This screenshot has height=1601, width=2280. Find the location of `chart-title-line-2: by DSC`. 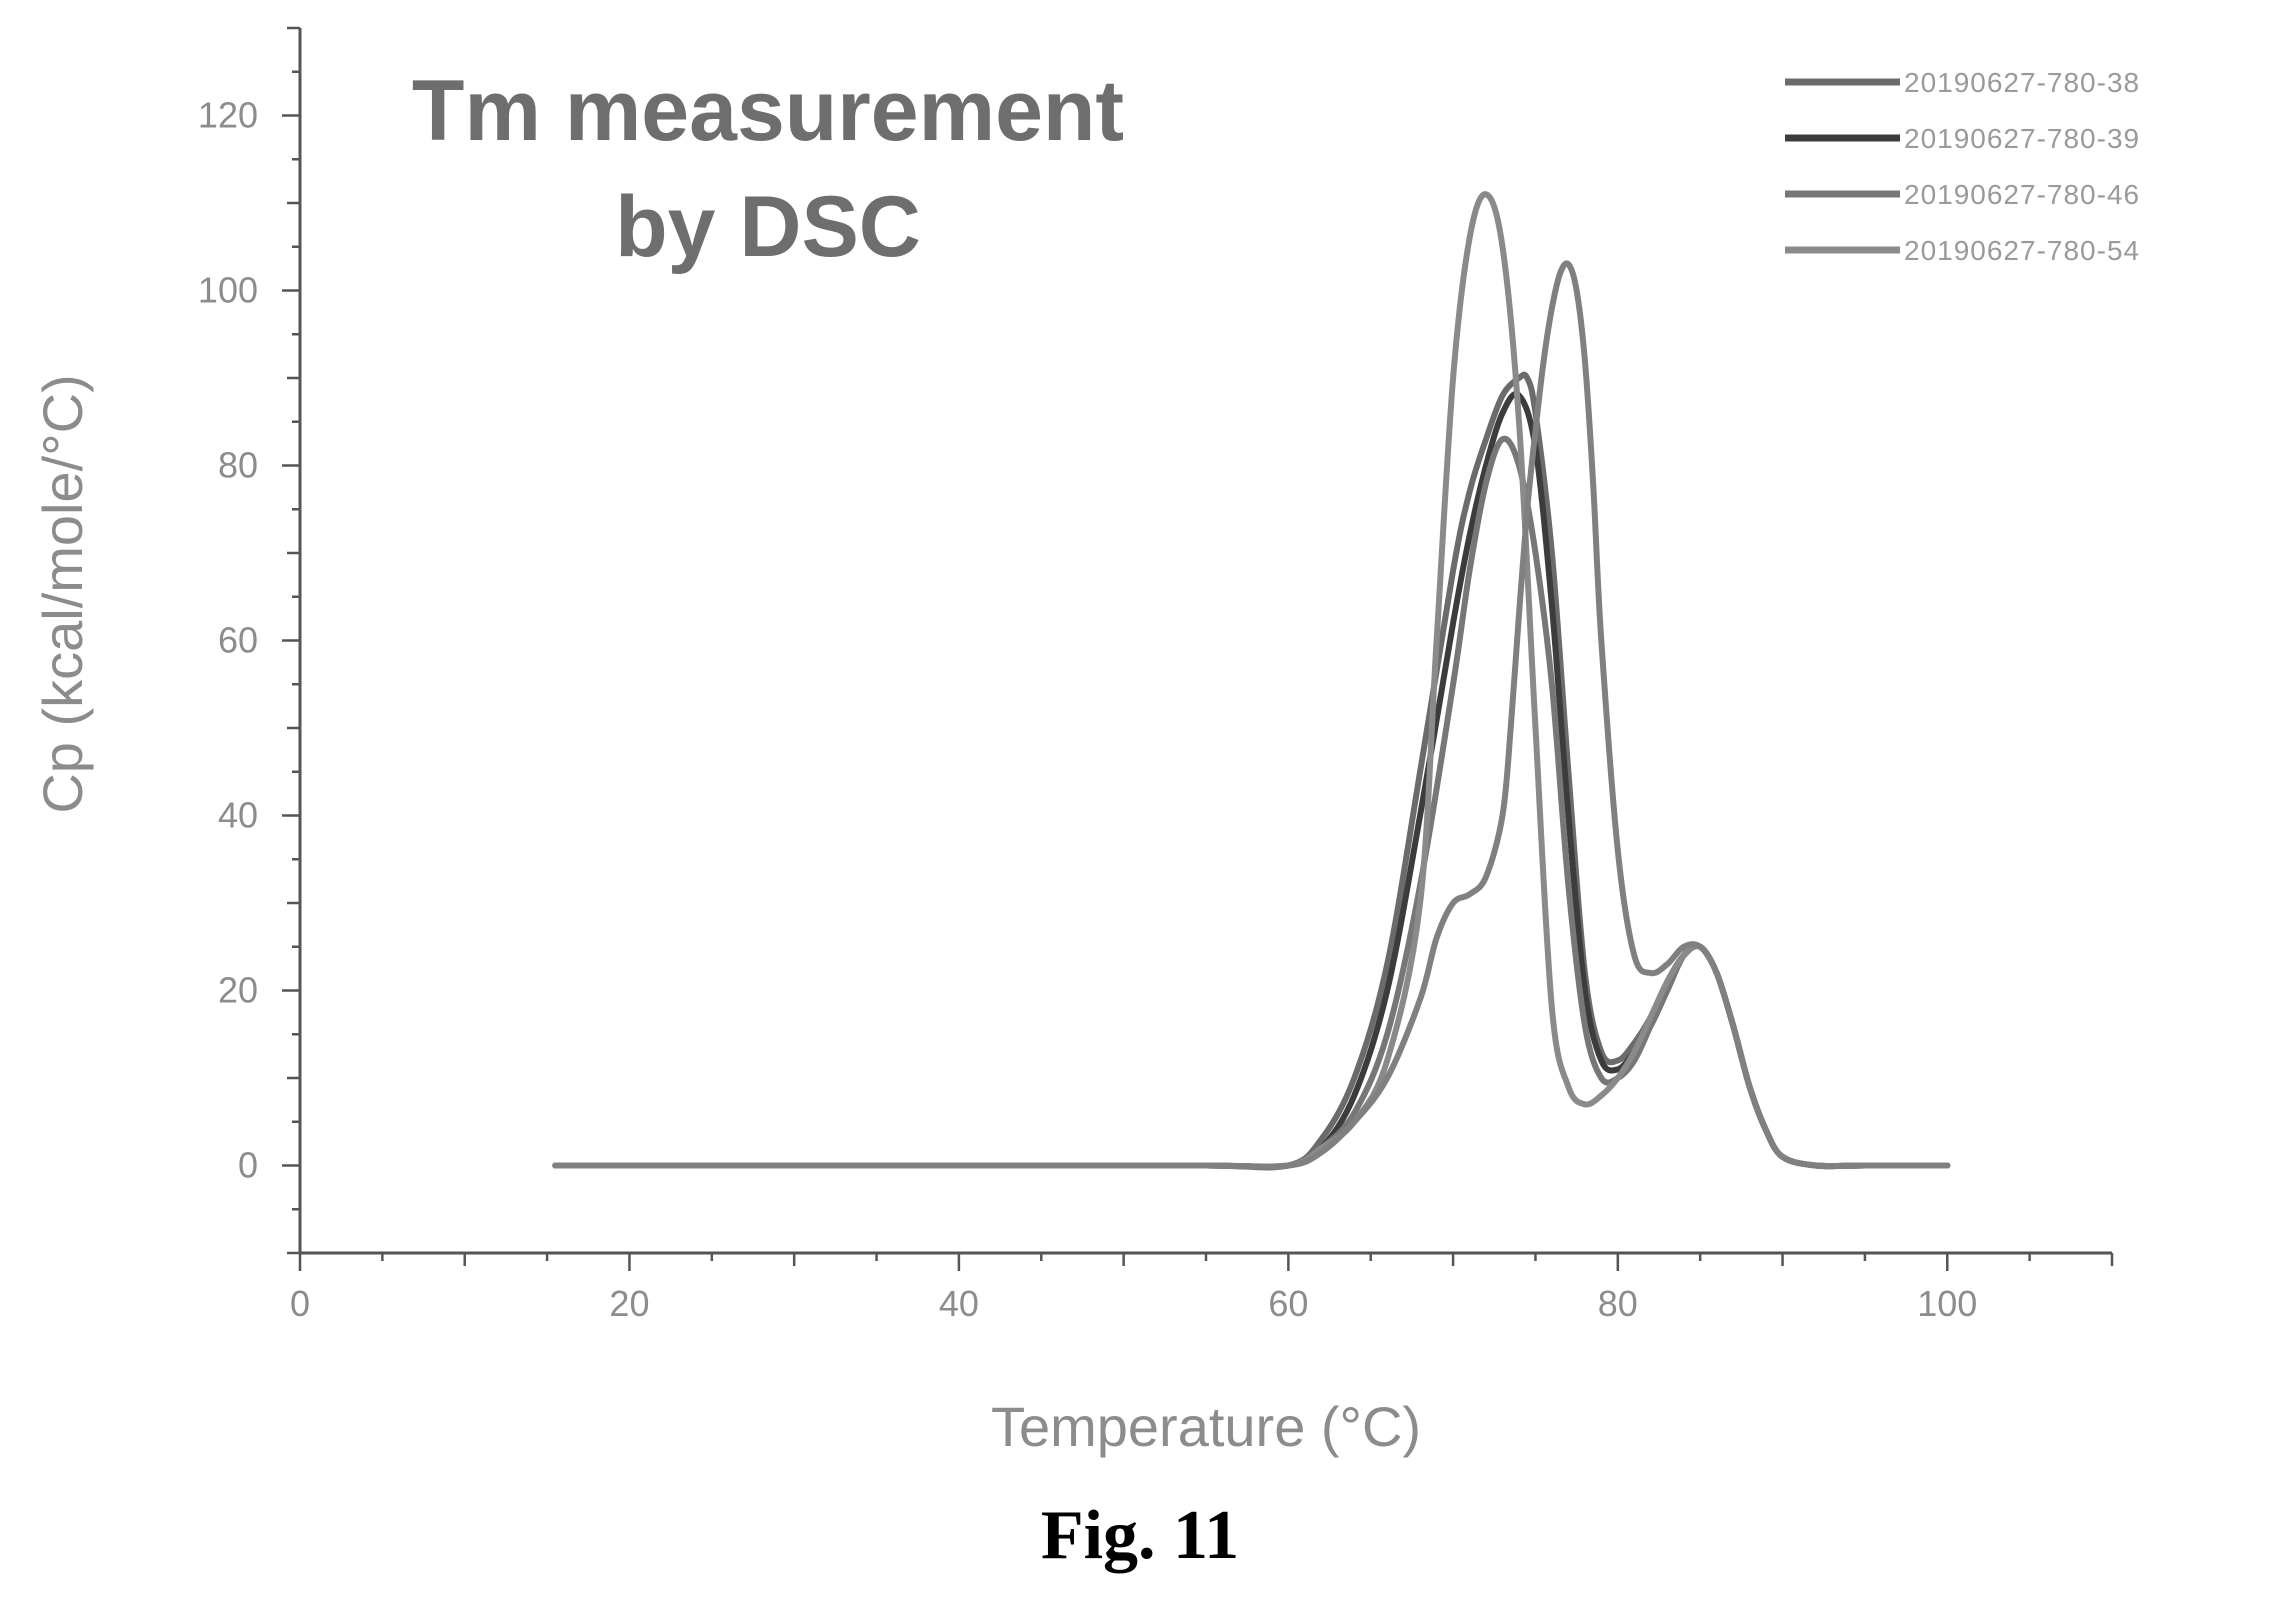

chart-title-line-2: by DSC is located at coordinates (768, 227).